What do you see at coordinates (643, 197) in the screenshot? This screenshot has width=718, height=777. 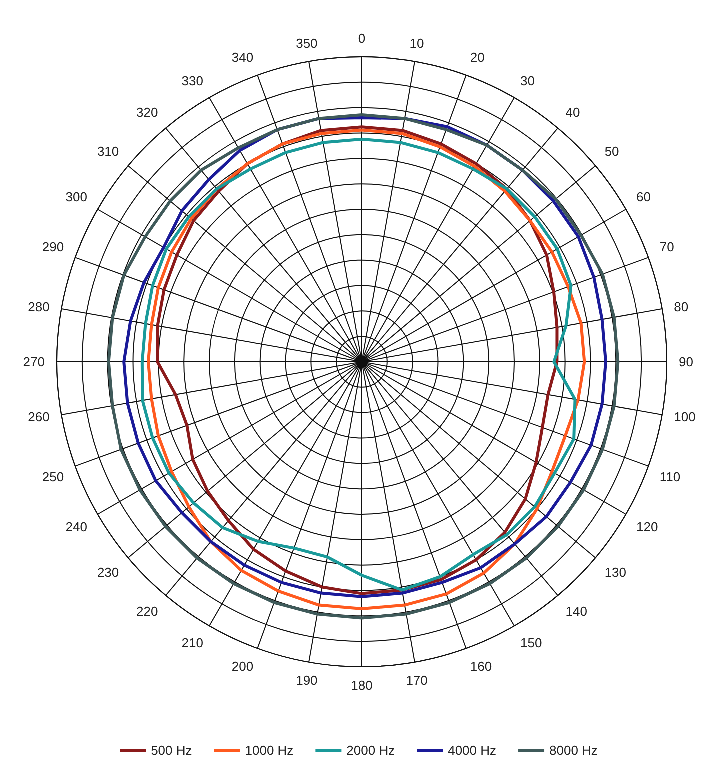 I see `spoke-label: 60` at bounding box center [643, 197].